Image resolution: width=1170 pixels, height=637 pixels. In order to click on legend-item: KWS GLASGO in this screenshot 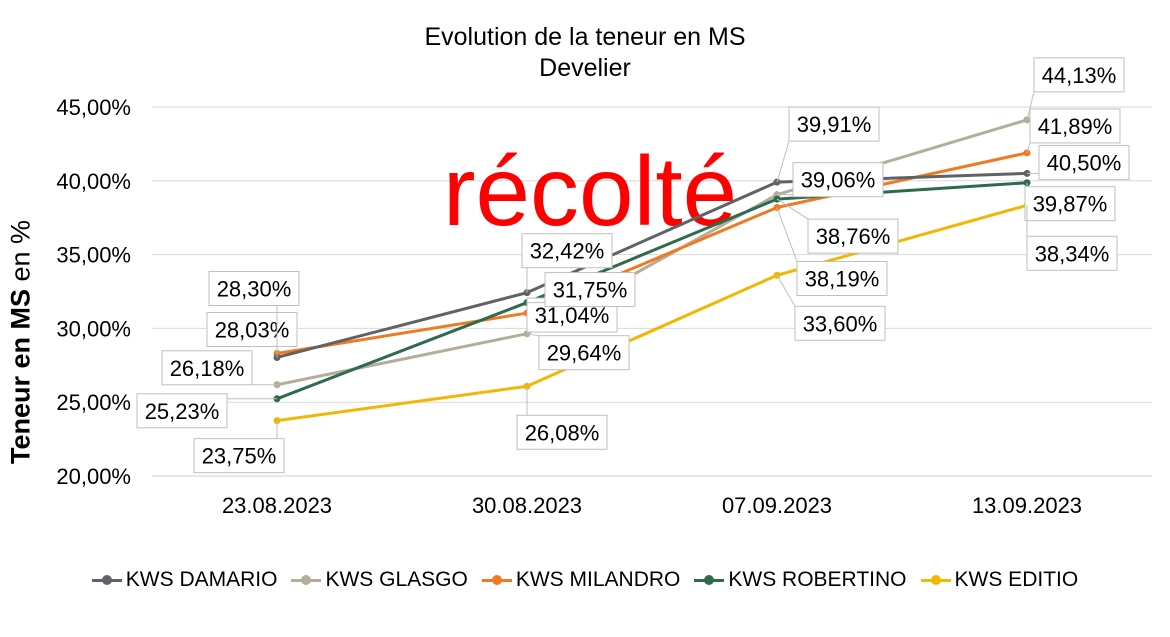, I will do `click(379, 580)`.